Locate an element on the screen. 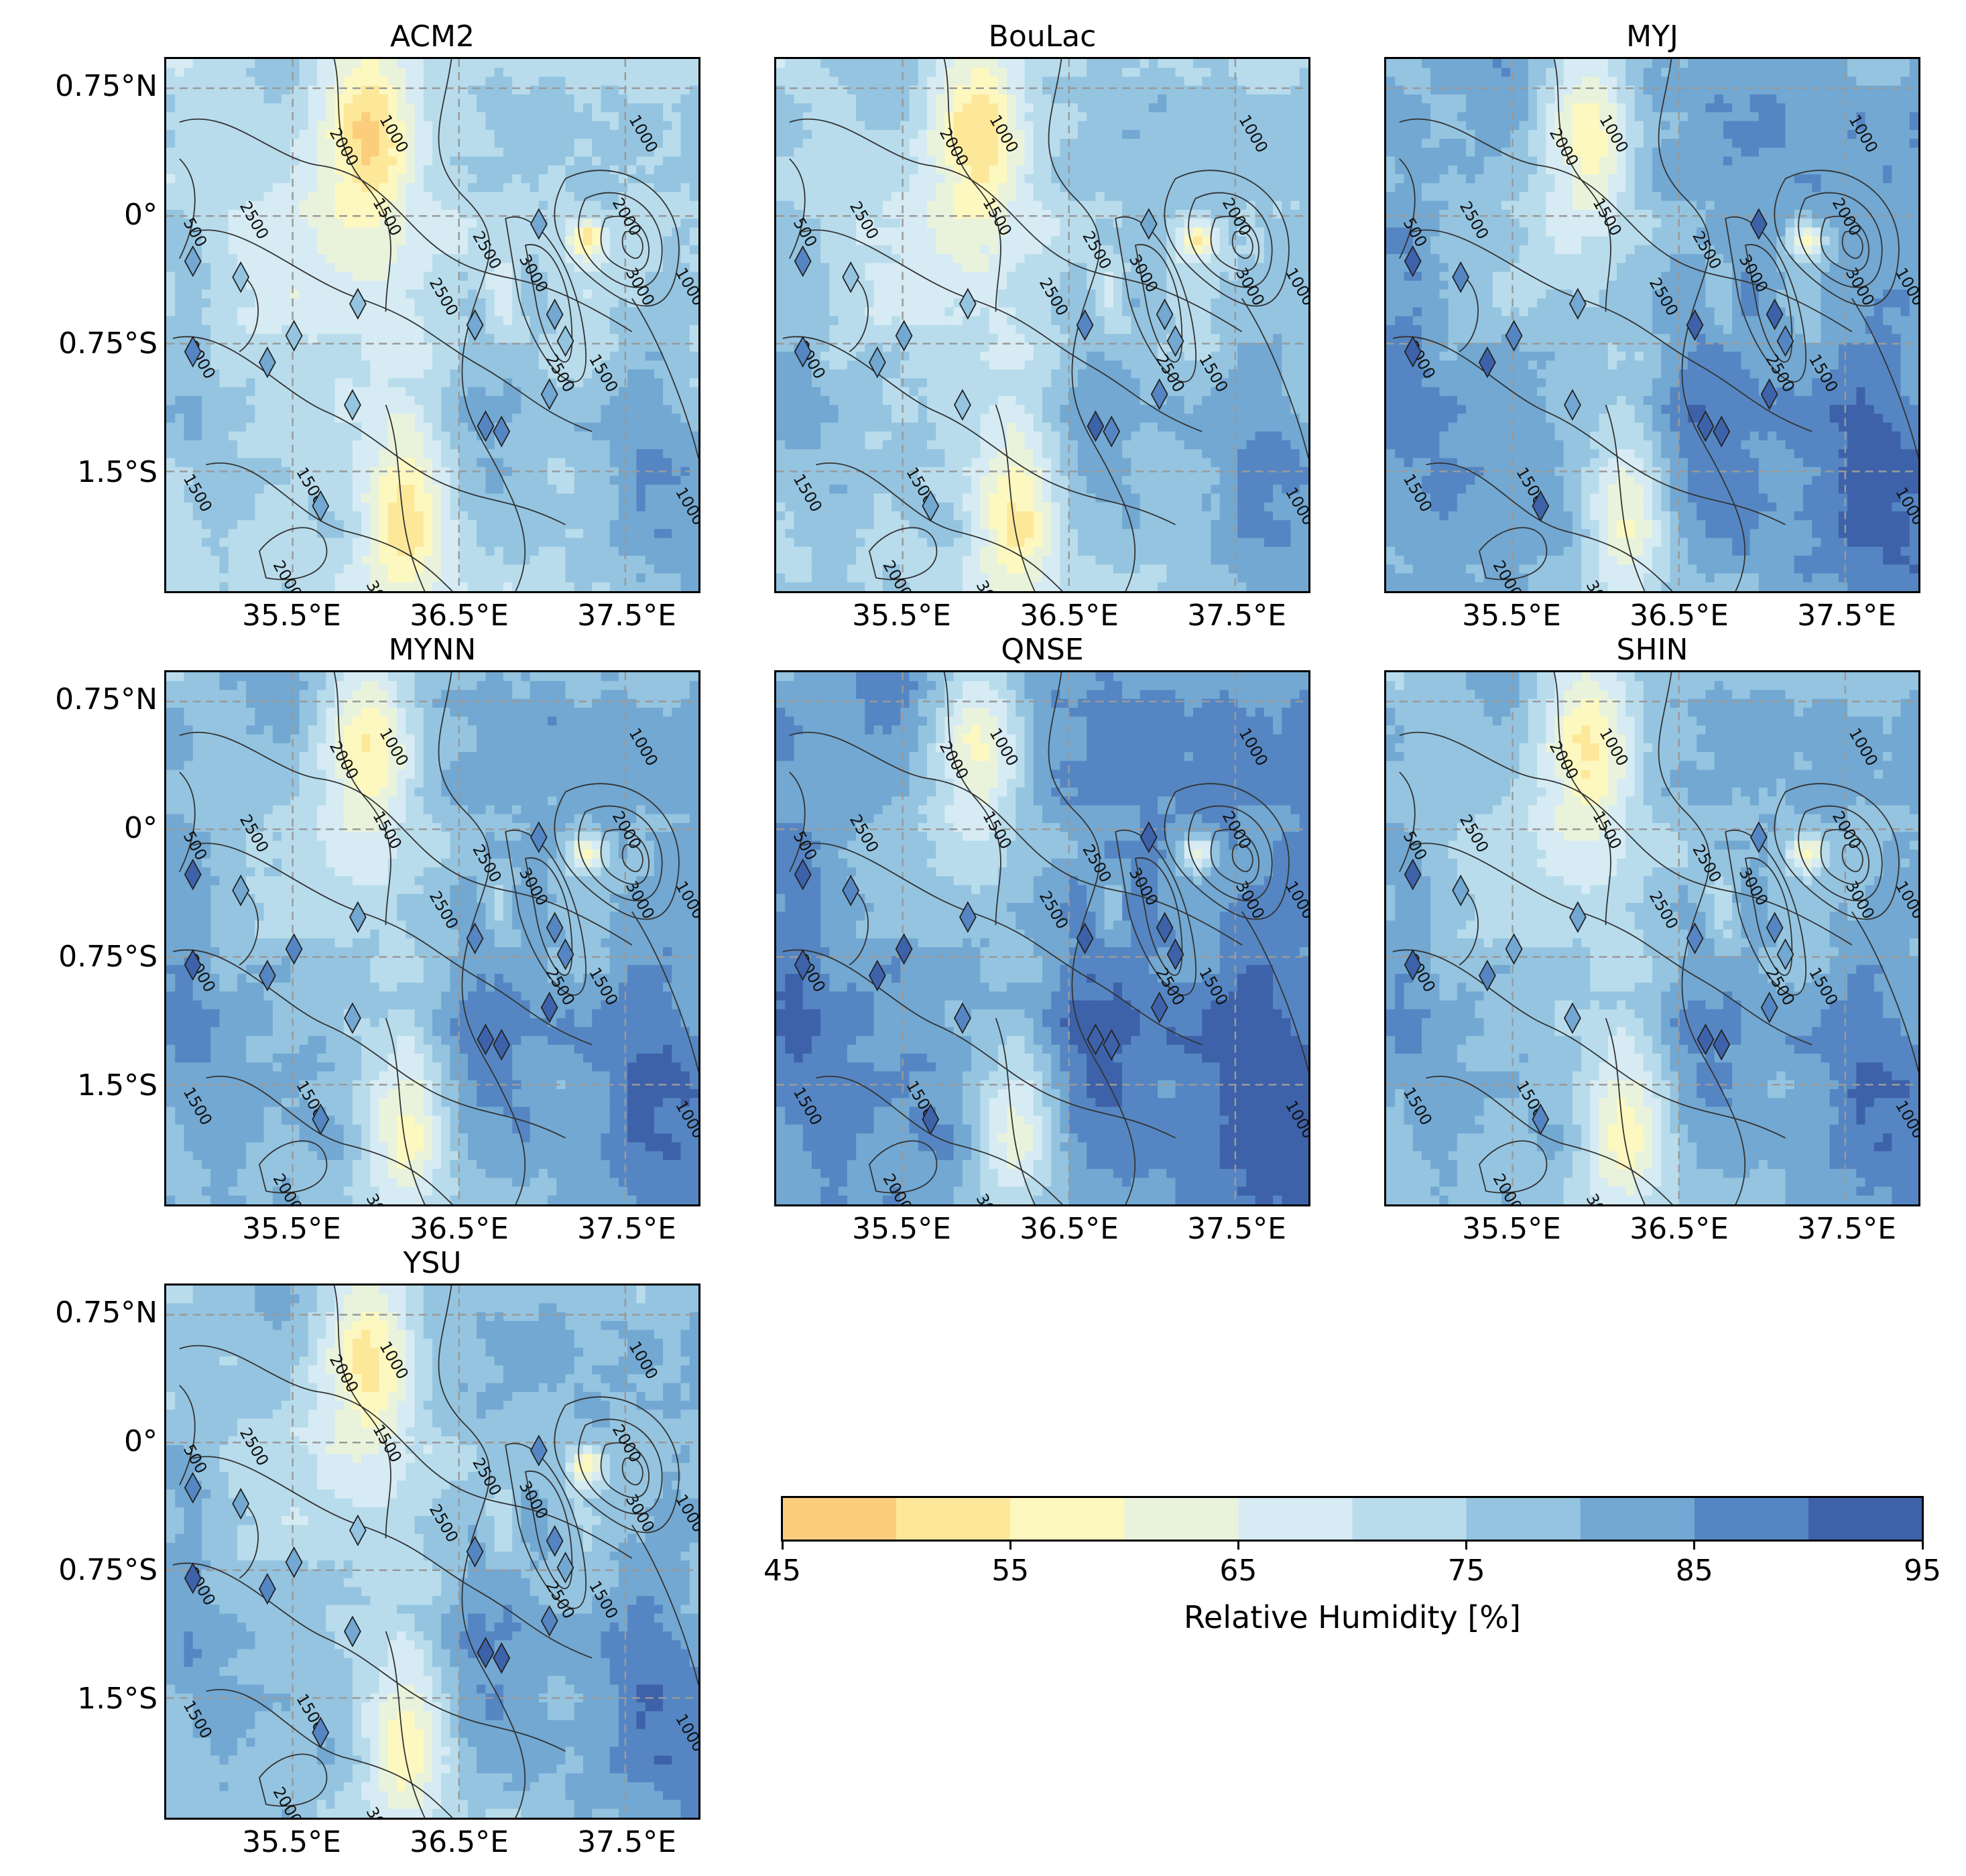  colorbar-title: Relative Humidity [%] is located at coordinates (1352, 1617).